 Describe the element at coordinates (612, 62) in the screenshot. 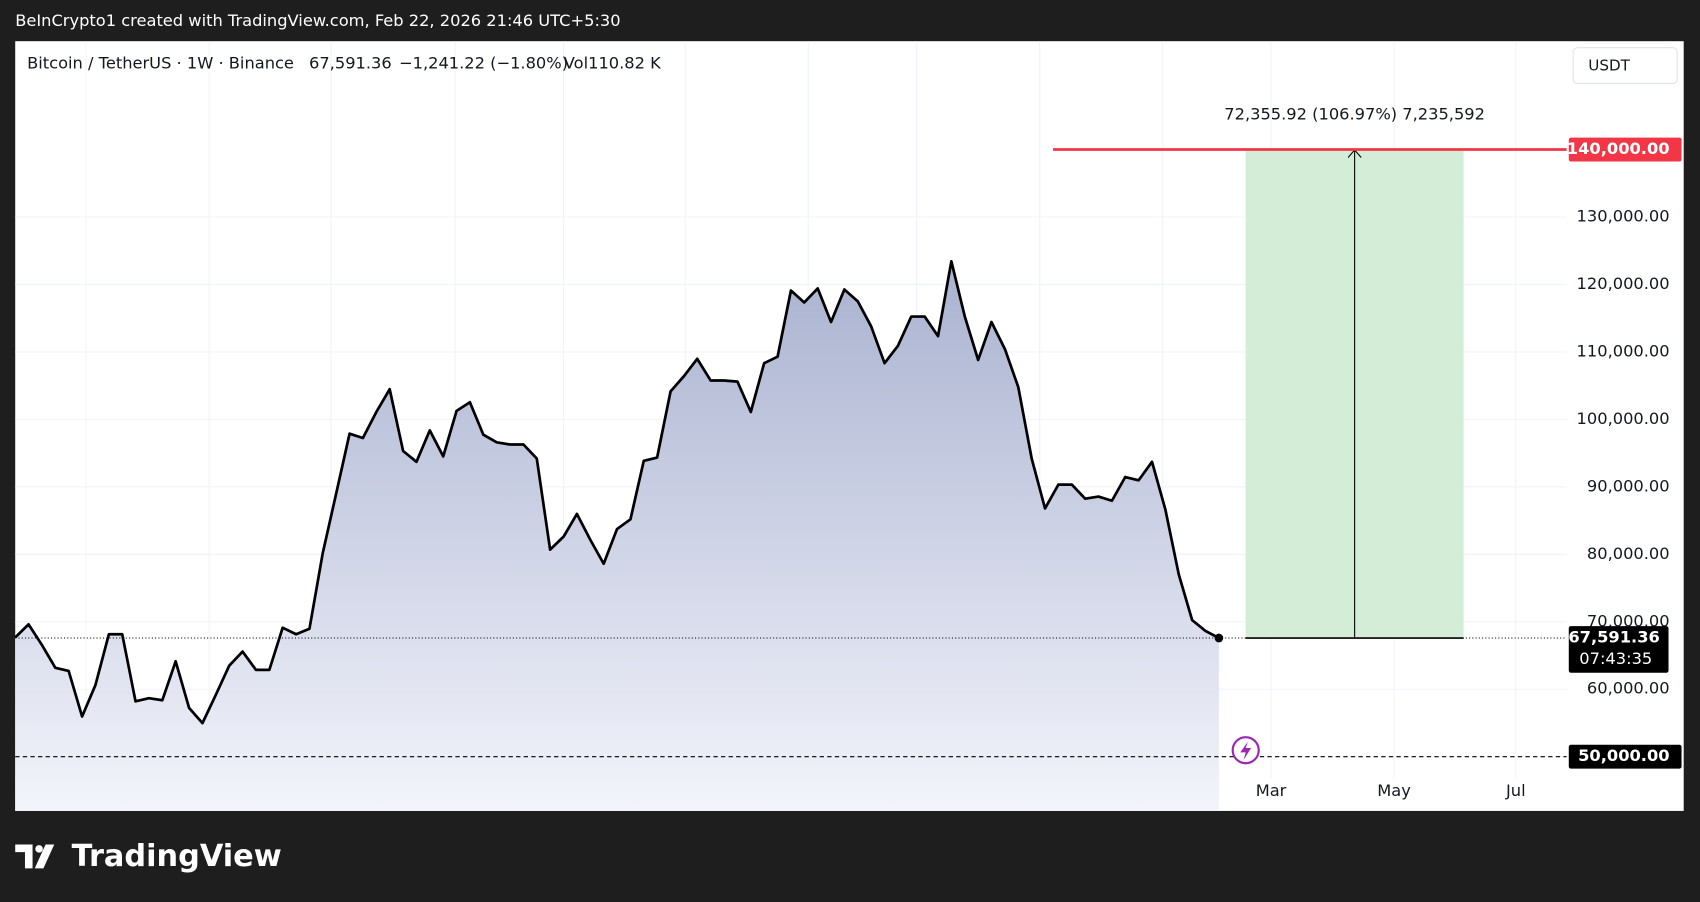

I see `legend-volume: Vol110.82 K` at that location.